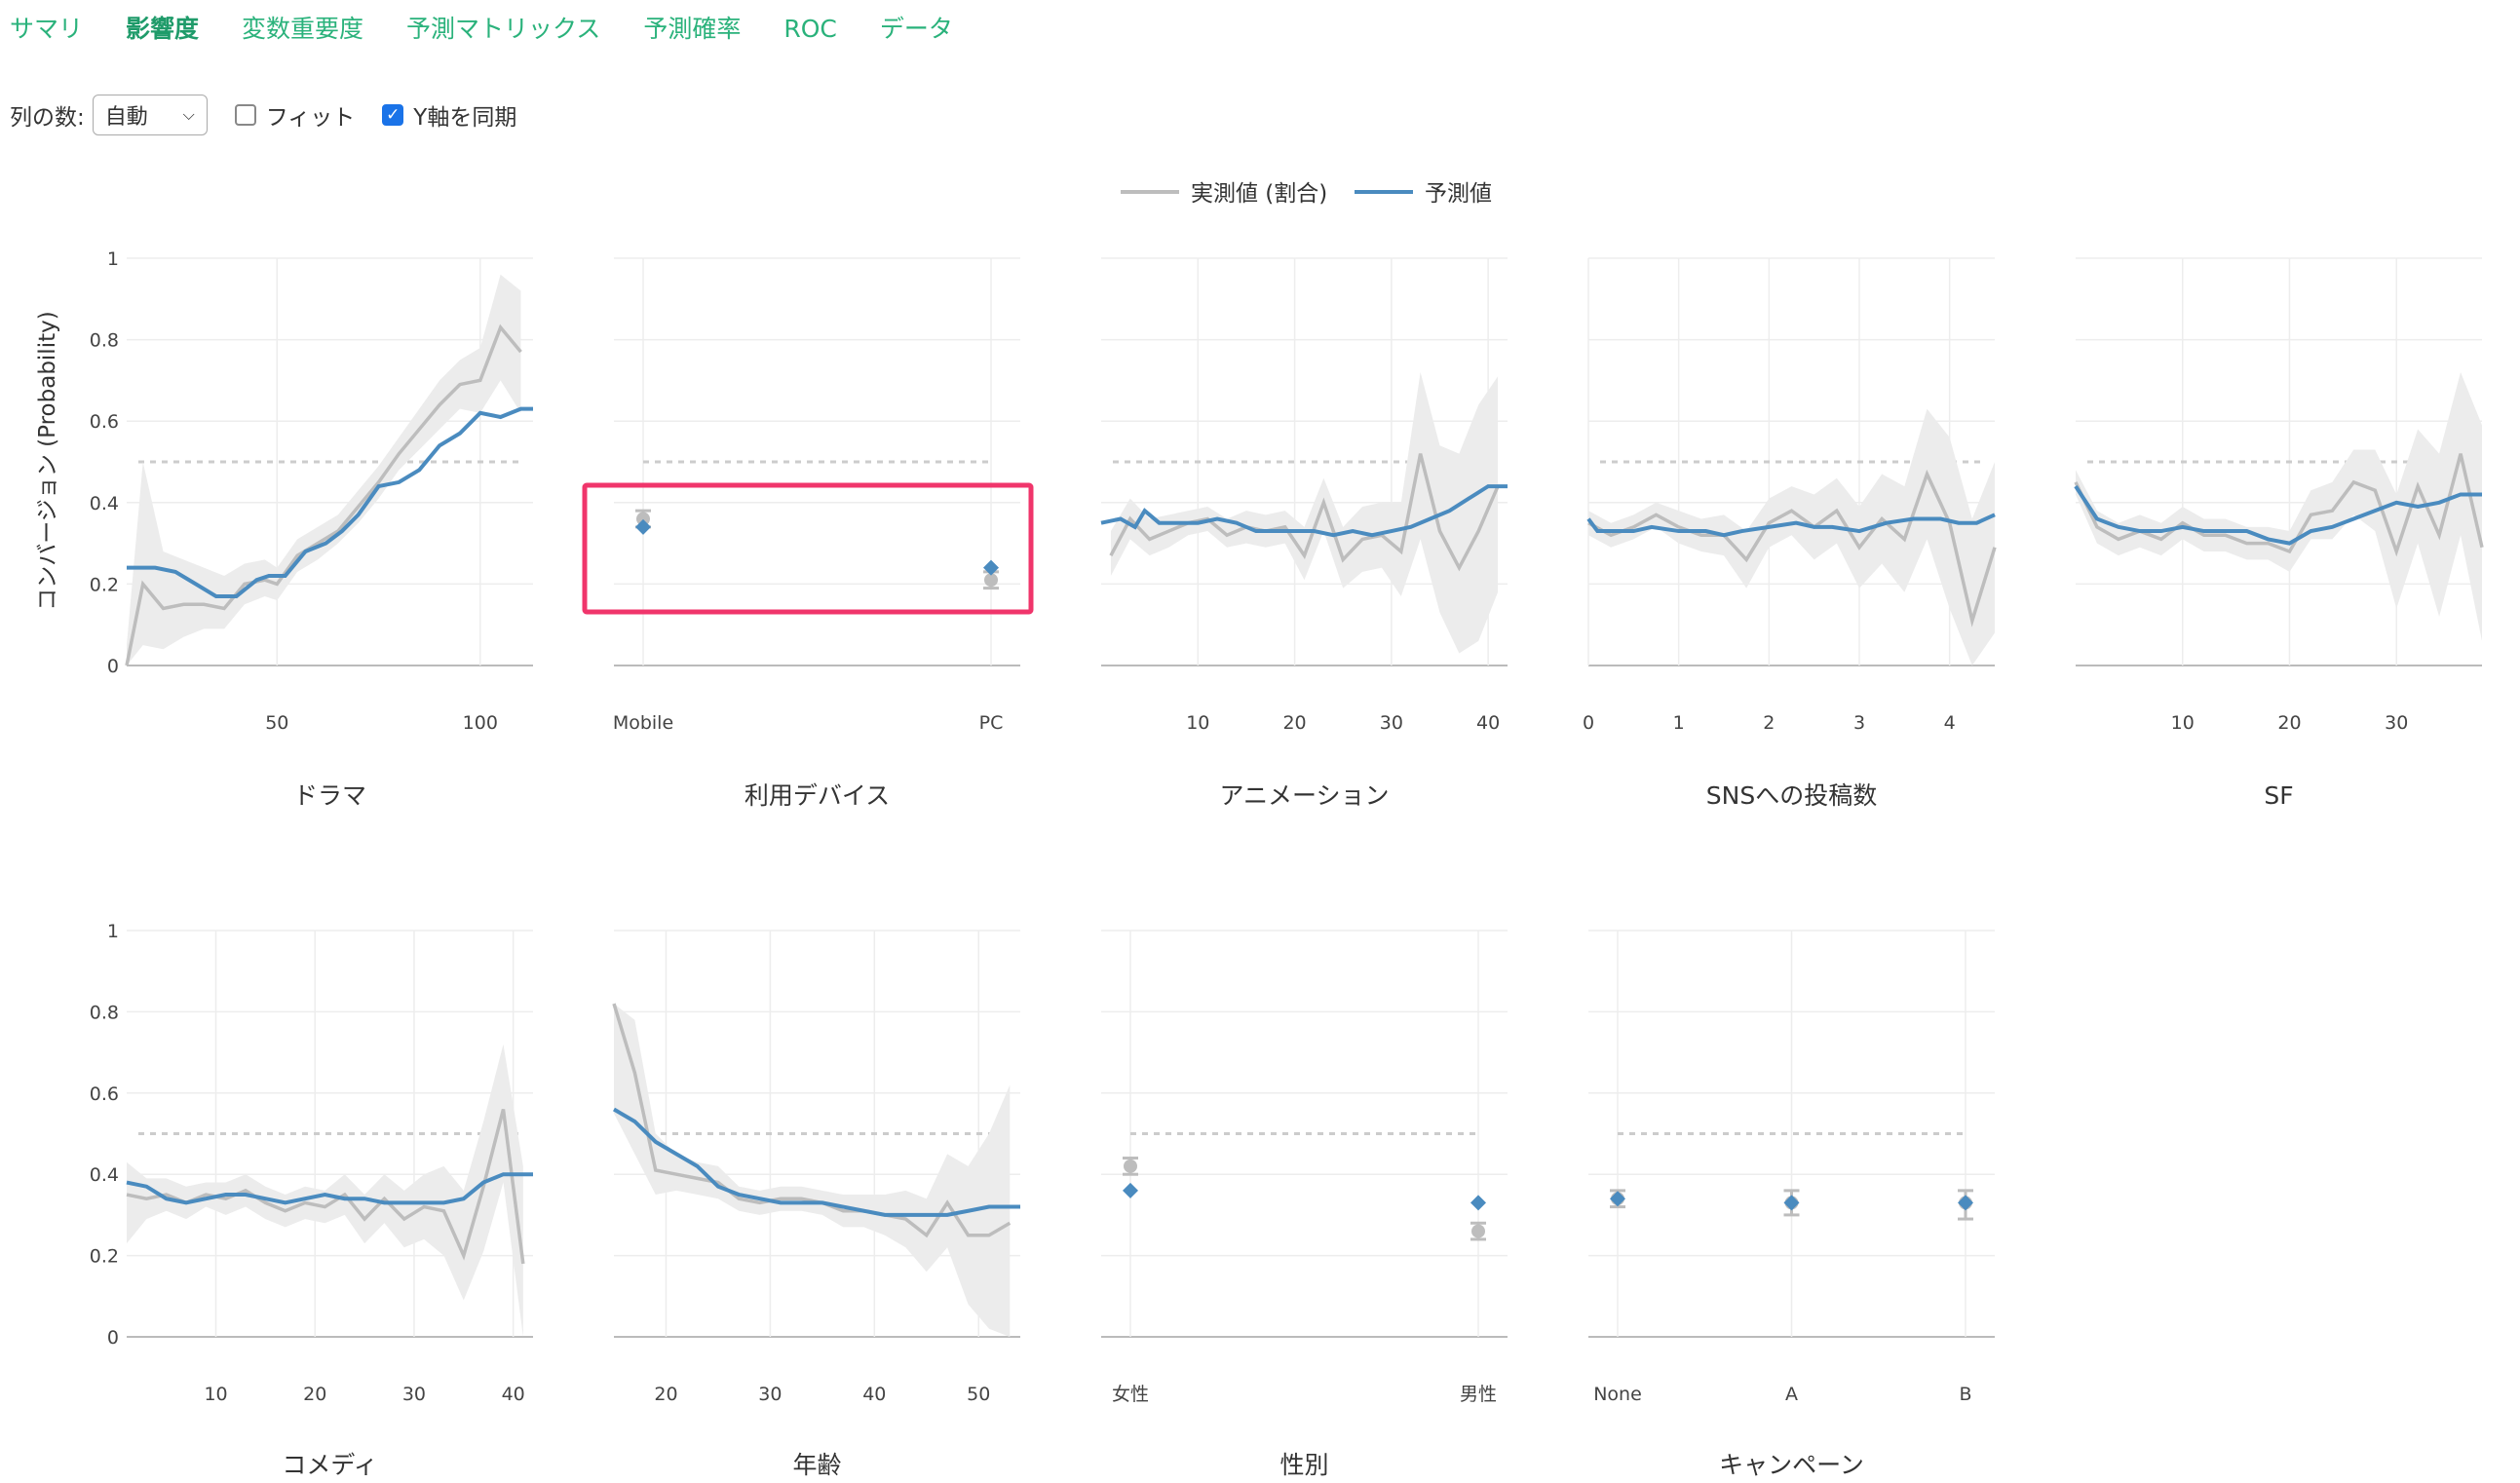 This screenshot has width=2520, height=1483. Describe the element at coordinates (47, 460) in the screenshot. I see `y-axis-title: コンバージョン (Probability)` at that location.